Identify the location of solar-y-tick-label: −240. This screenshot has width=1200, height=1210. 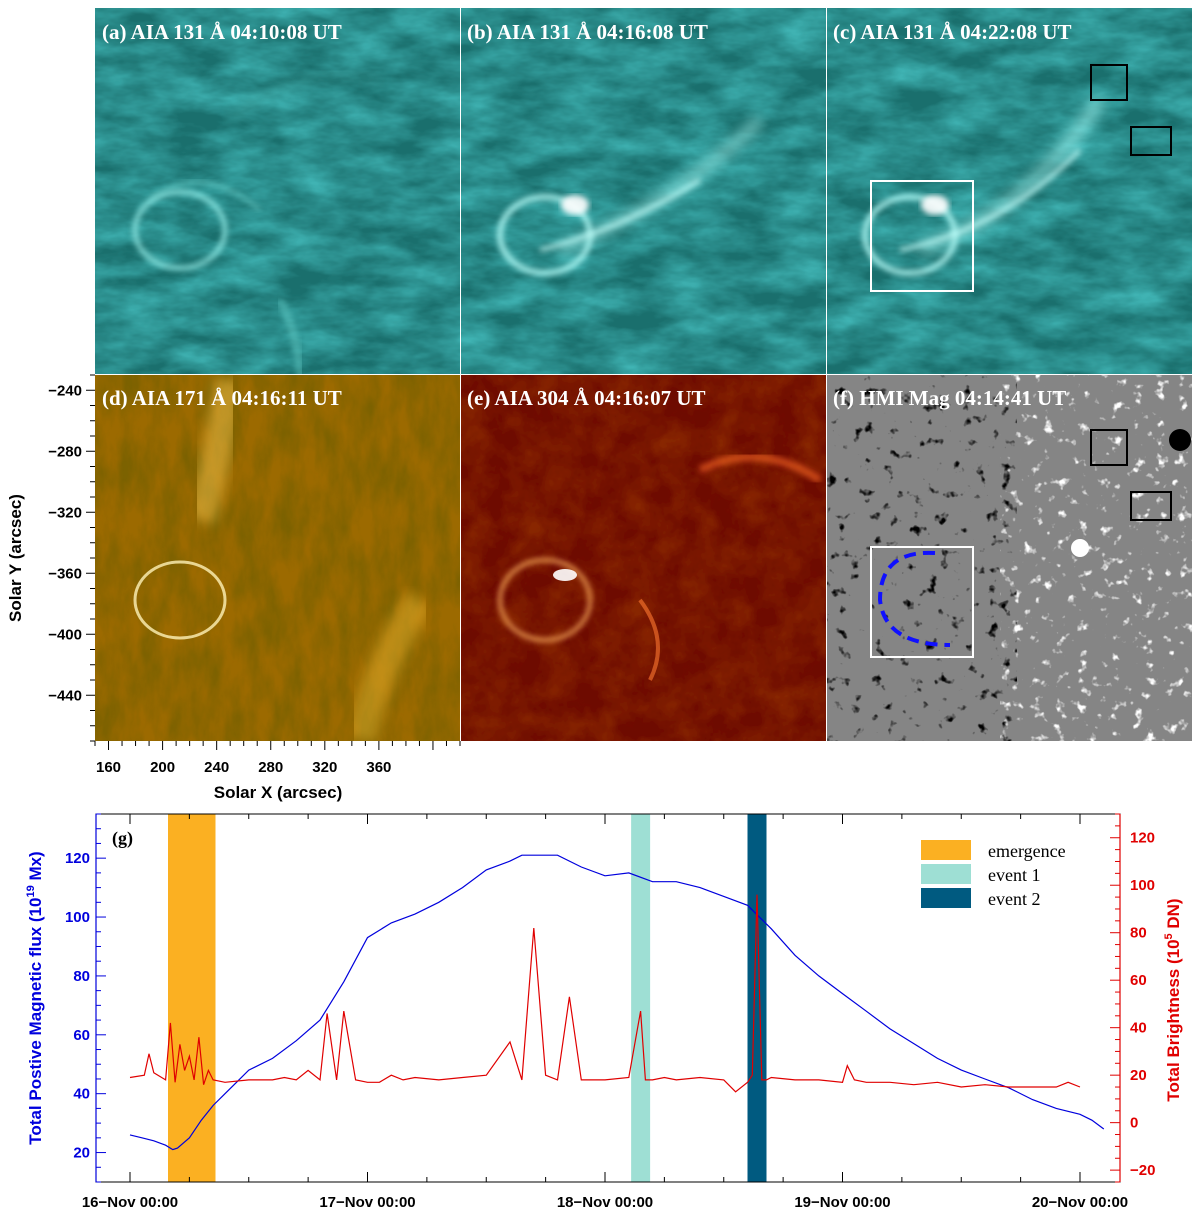
(65, 390).